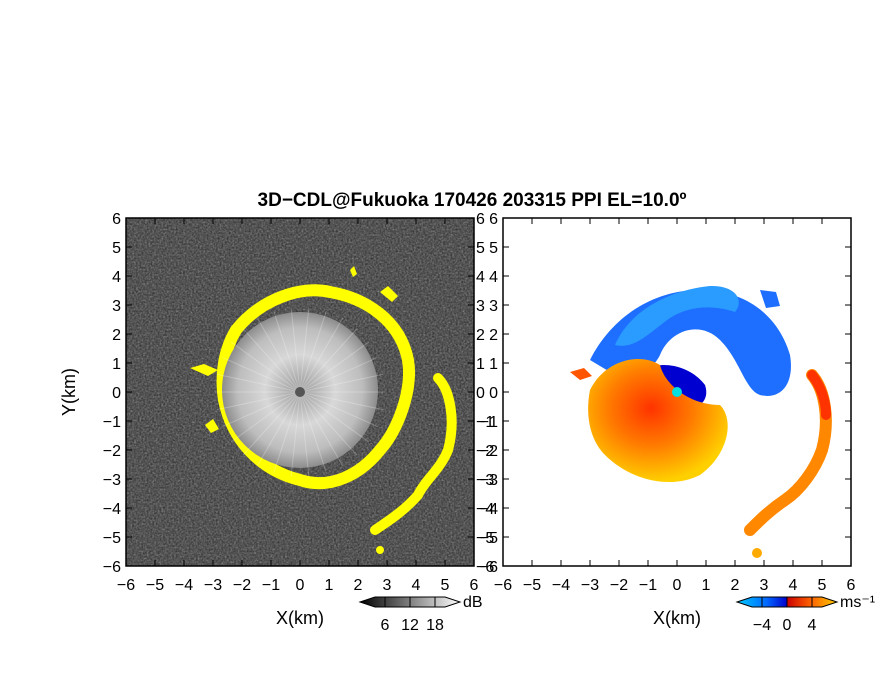 This screenshot has height=680, width=880. Describe the element at coordinates (857, 602) in the screenshot. I see `velocity-colorbar-unit: ms⁻¹` at that location.